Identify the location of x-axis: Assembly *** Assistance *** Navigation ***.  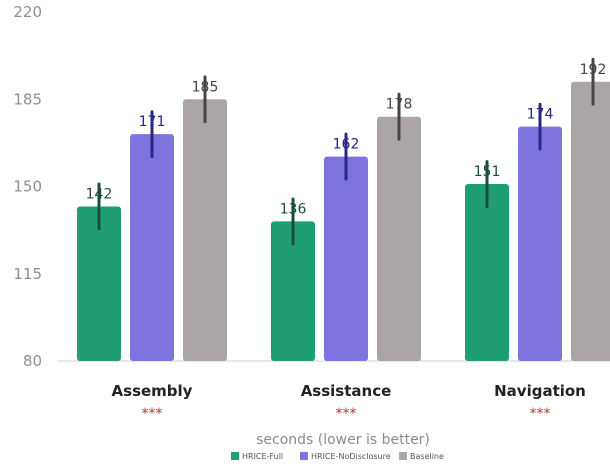
(349, 402).